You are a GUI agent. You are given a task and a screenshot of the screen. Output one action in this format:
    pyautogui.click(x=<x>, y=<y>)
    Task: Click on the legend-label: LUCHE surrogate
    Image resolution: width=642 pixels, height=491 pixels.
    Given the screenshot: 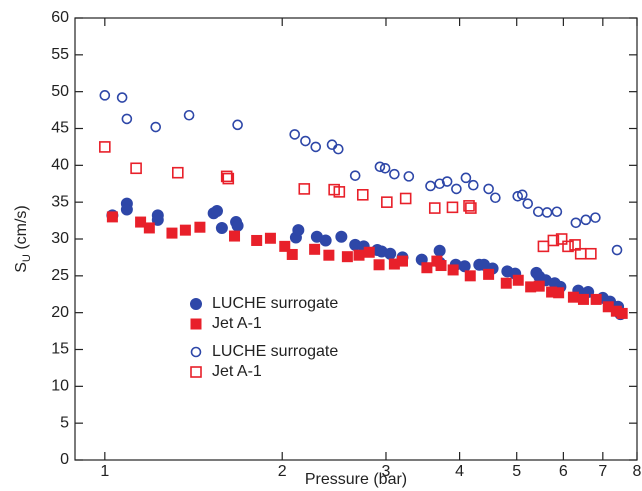 What is the action you would take?
    pyautogui.click(x=275, y=303)
    